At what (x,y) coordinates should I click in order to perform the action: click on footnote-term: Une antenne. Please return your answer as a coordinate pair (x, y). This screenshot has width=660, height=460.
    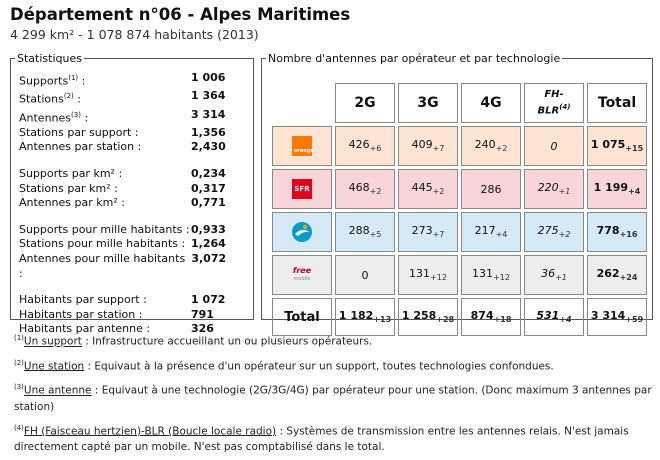
    Looking at the image, I should click on (57, 390).